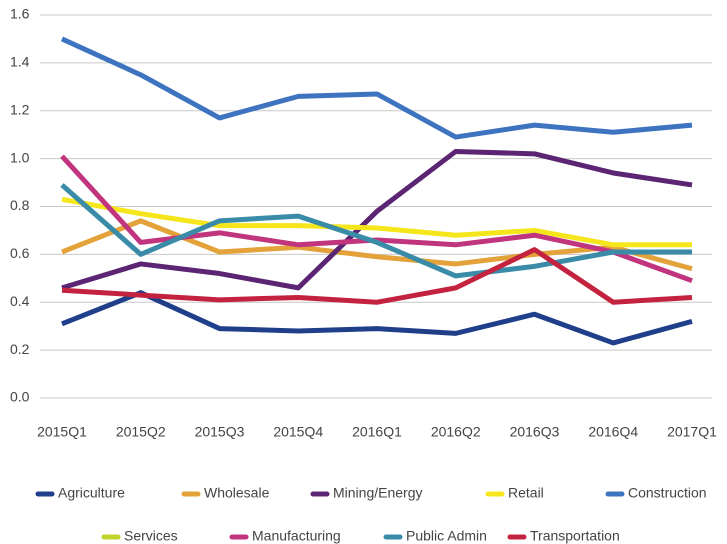  Describe the element at coordinates (20, 301) in the screenshot. I see `y-tick-label: 0.4` at that location.